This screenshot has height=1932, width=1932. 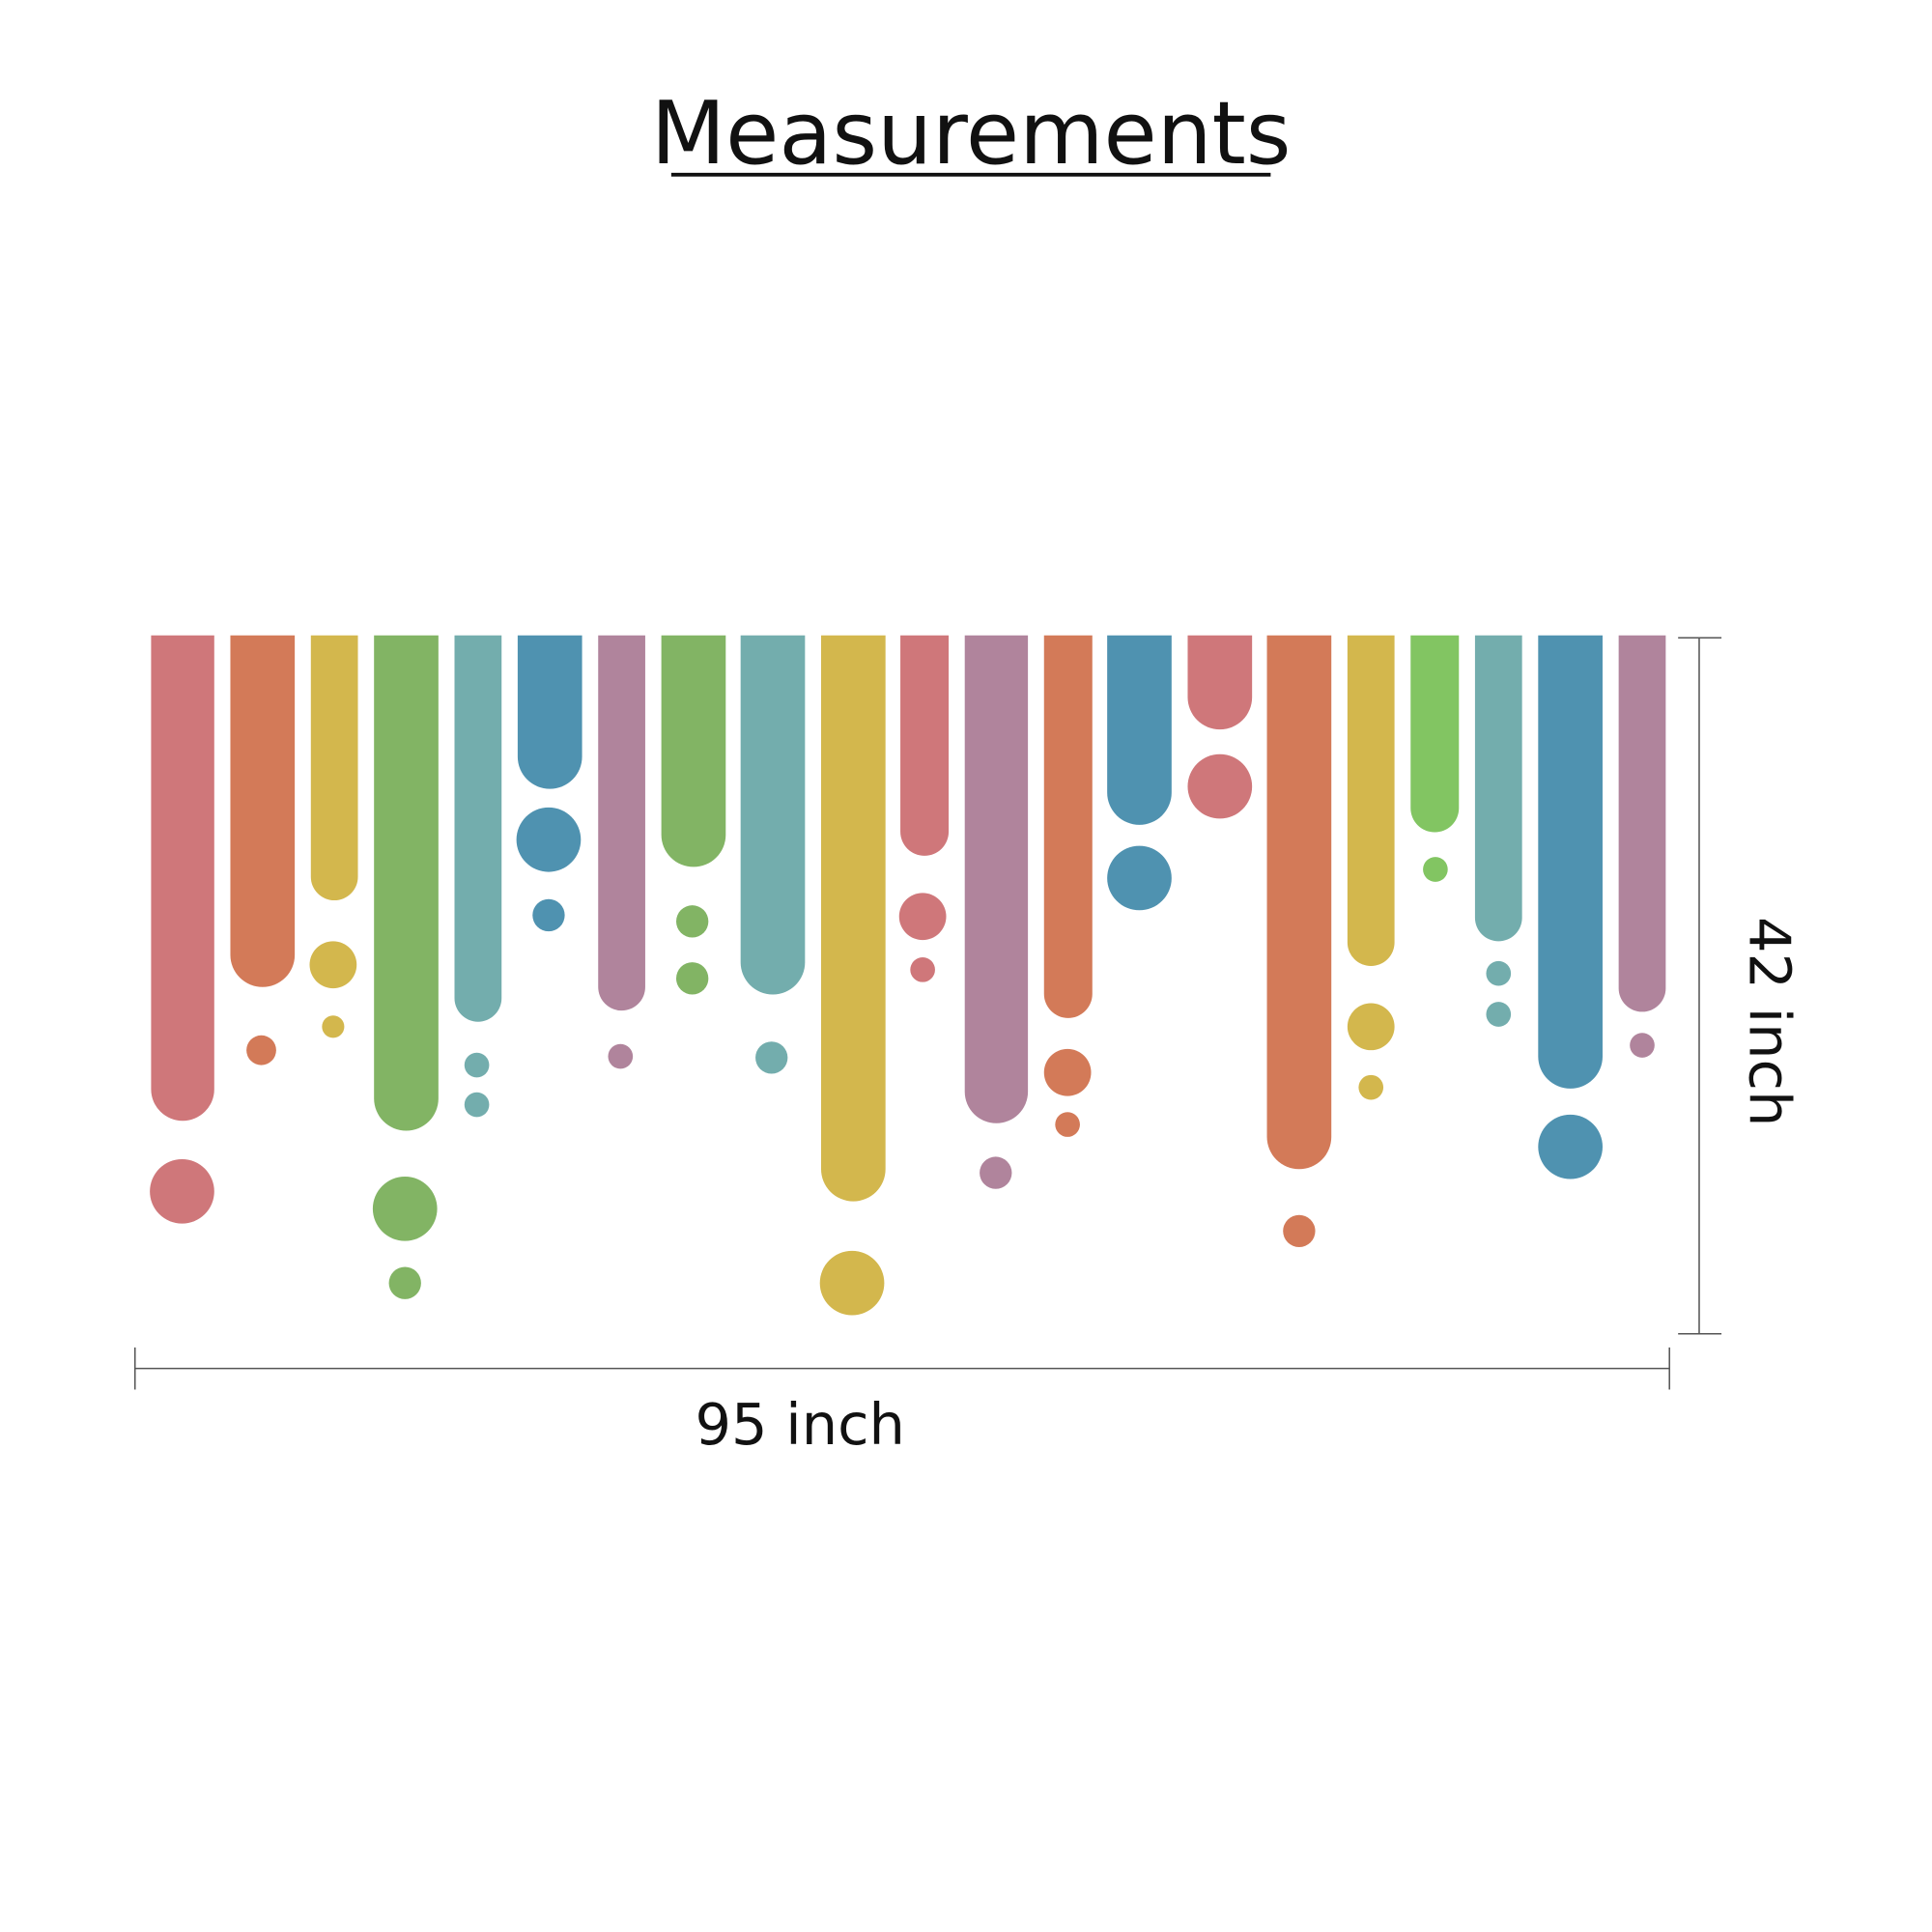 I want to click on height-dimension, so click(x=1700, y=986).